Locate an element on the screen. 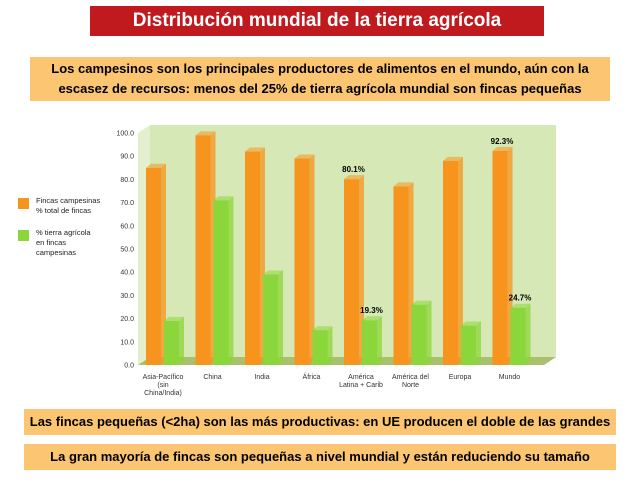 The width and height of the screenshot is (640, 480). x-tick-label: China is located at coordinates (212, 377).